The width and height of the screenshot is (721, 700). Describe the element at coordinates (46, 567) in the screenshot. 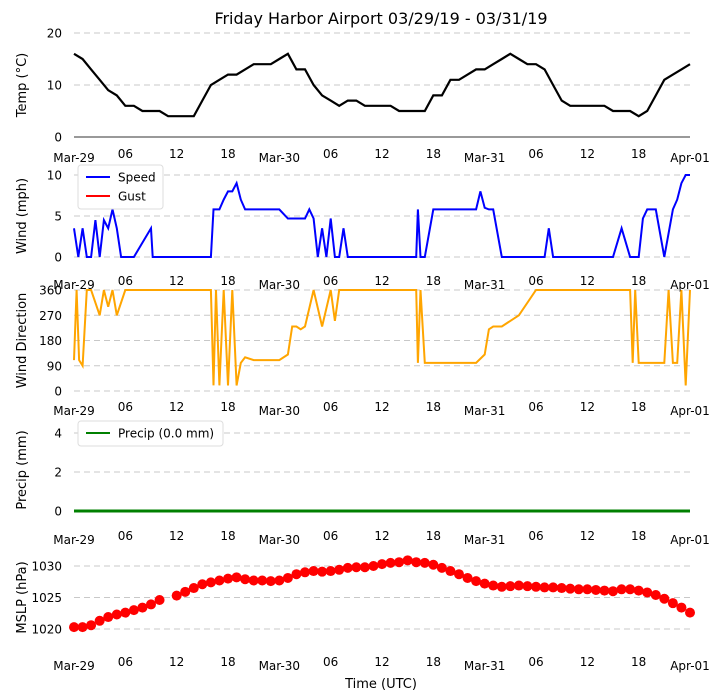

I see `y-tick-label: 1030` at that location.